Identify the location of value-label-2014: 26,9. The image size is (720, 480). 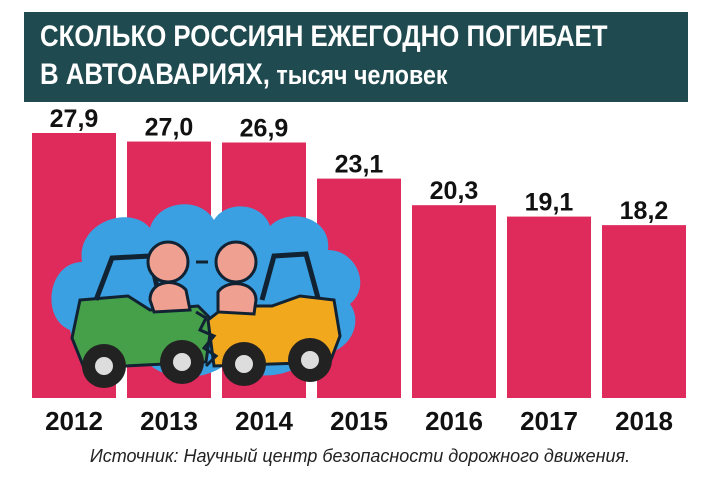
(264, 128).